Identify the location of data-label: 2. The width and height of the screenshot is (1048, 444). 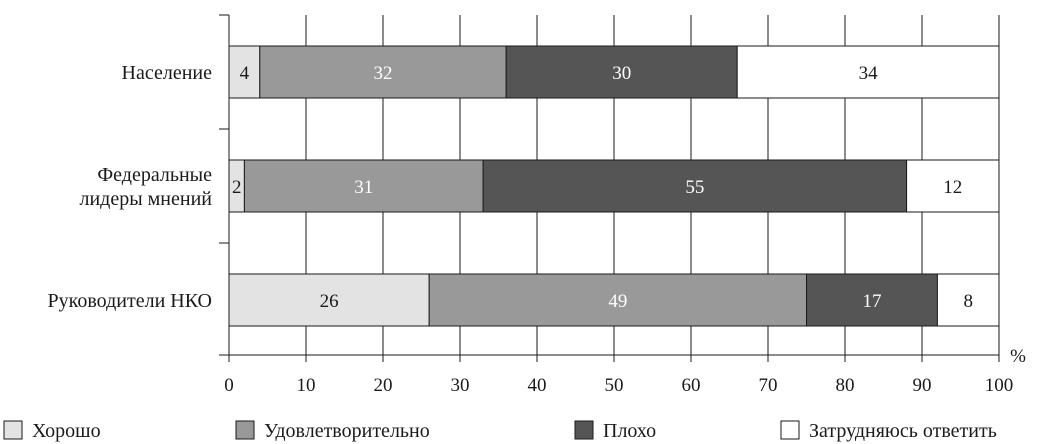
(237, 187).